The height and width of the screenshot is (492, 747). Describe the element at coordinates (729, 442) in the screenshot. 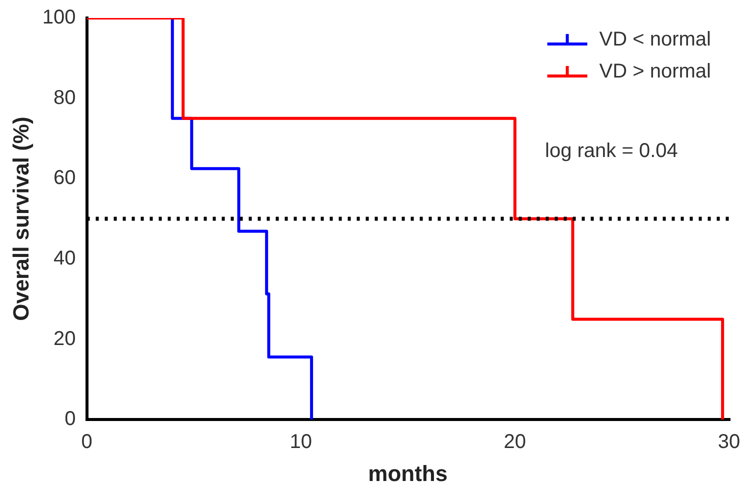

I see `x-tick-label: 30` at that location.